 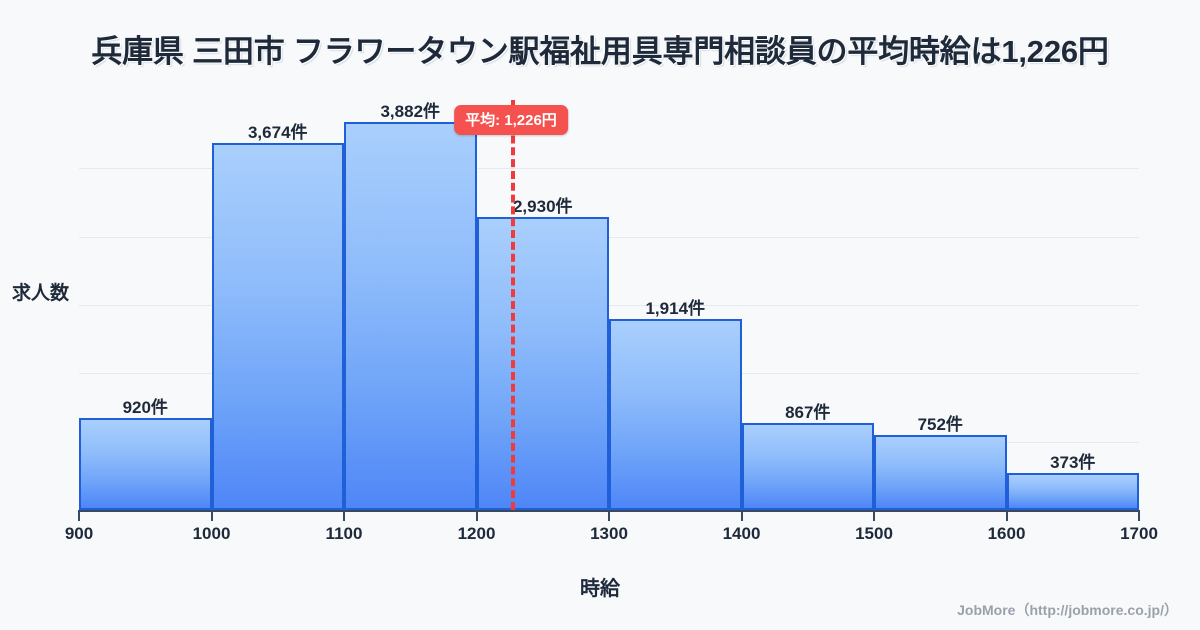 I want to click on mean-line, so click(x=512, y=305).